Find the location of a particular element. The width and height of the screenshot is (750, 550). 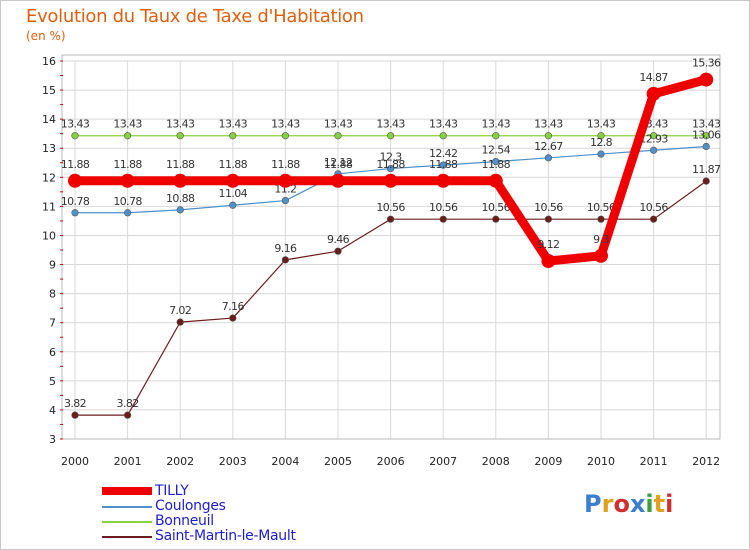

legend-label-coulonges: Coulonges is located at coordinates (190, 506).